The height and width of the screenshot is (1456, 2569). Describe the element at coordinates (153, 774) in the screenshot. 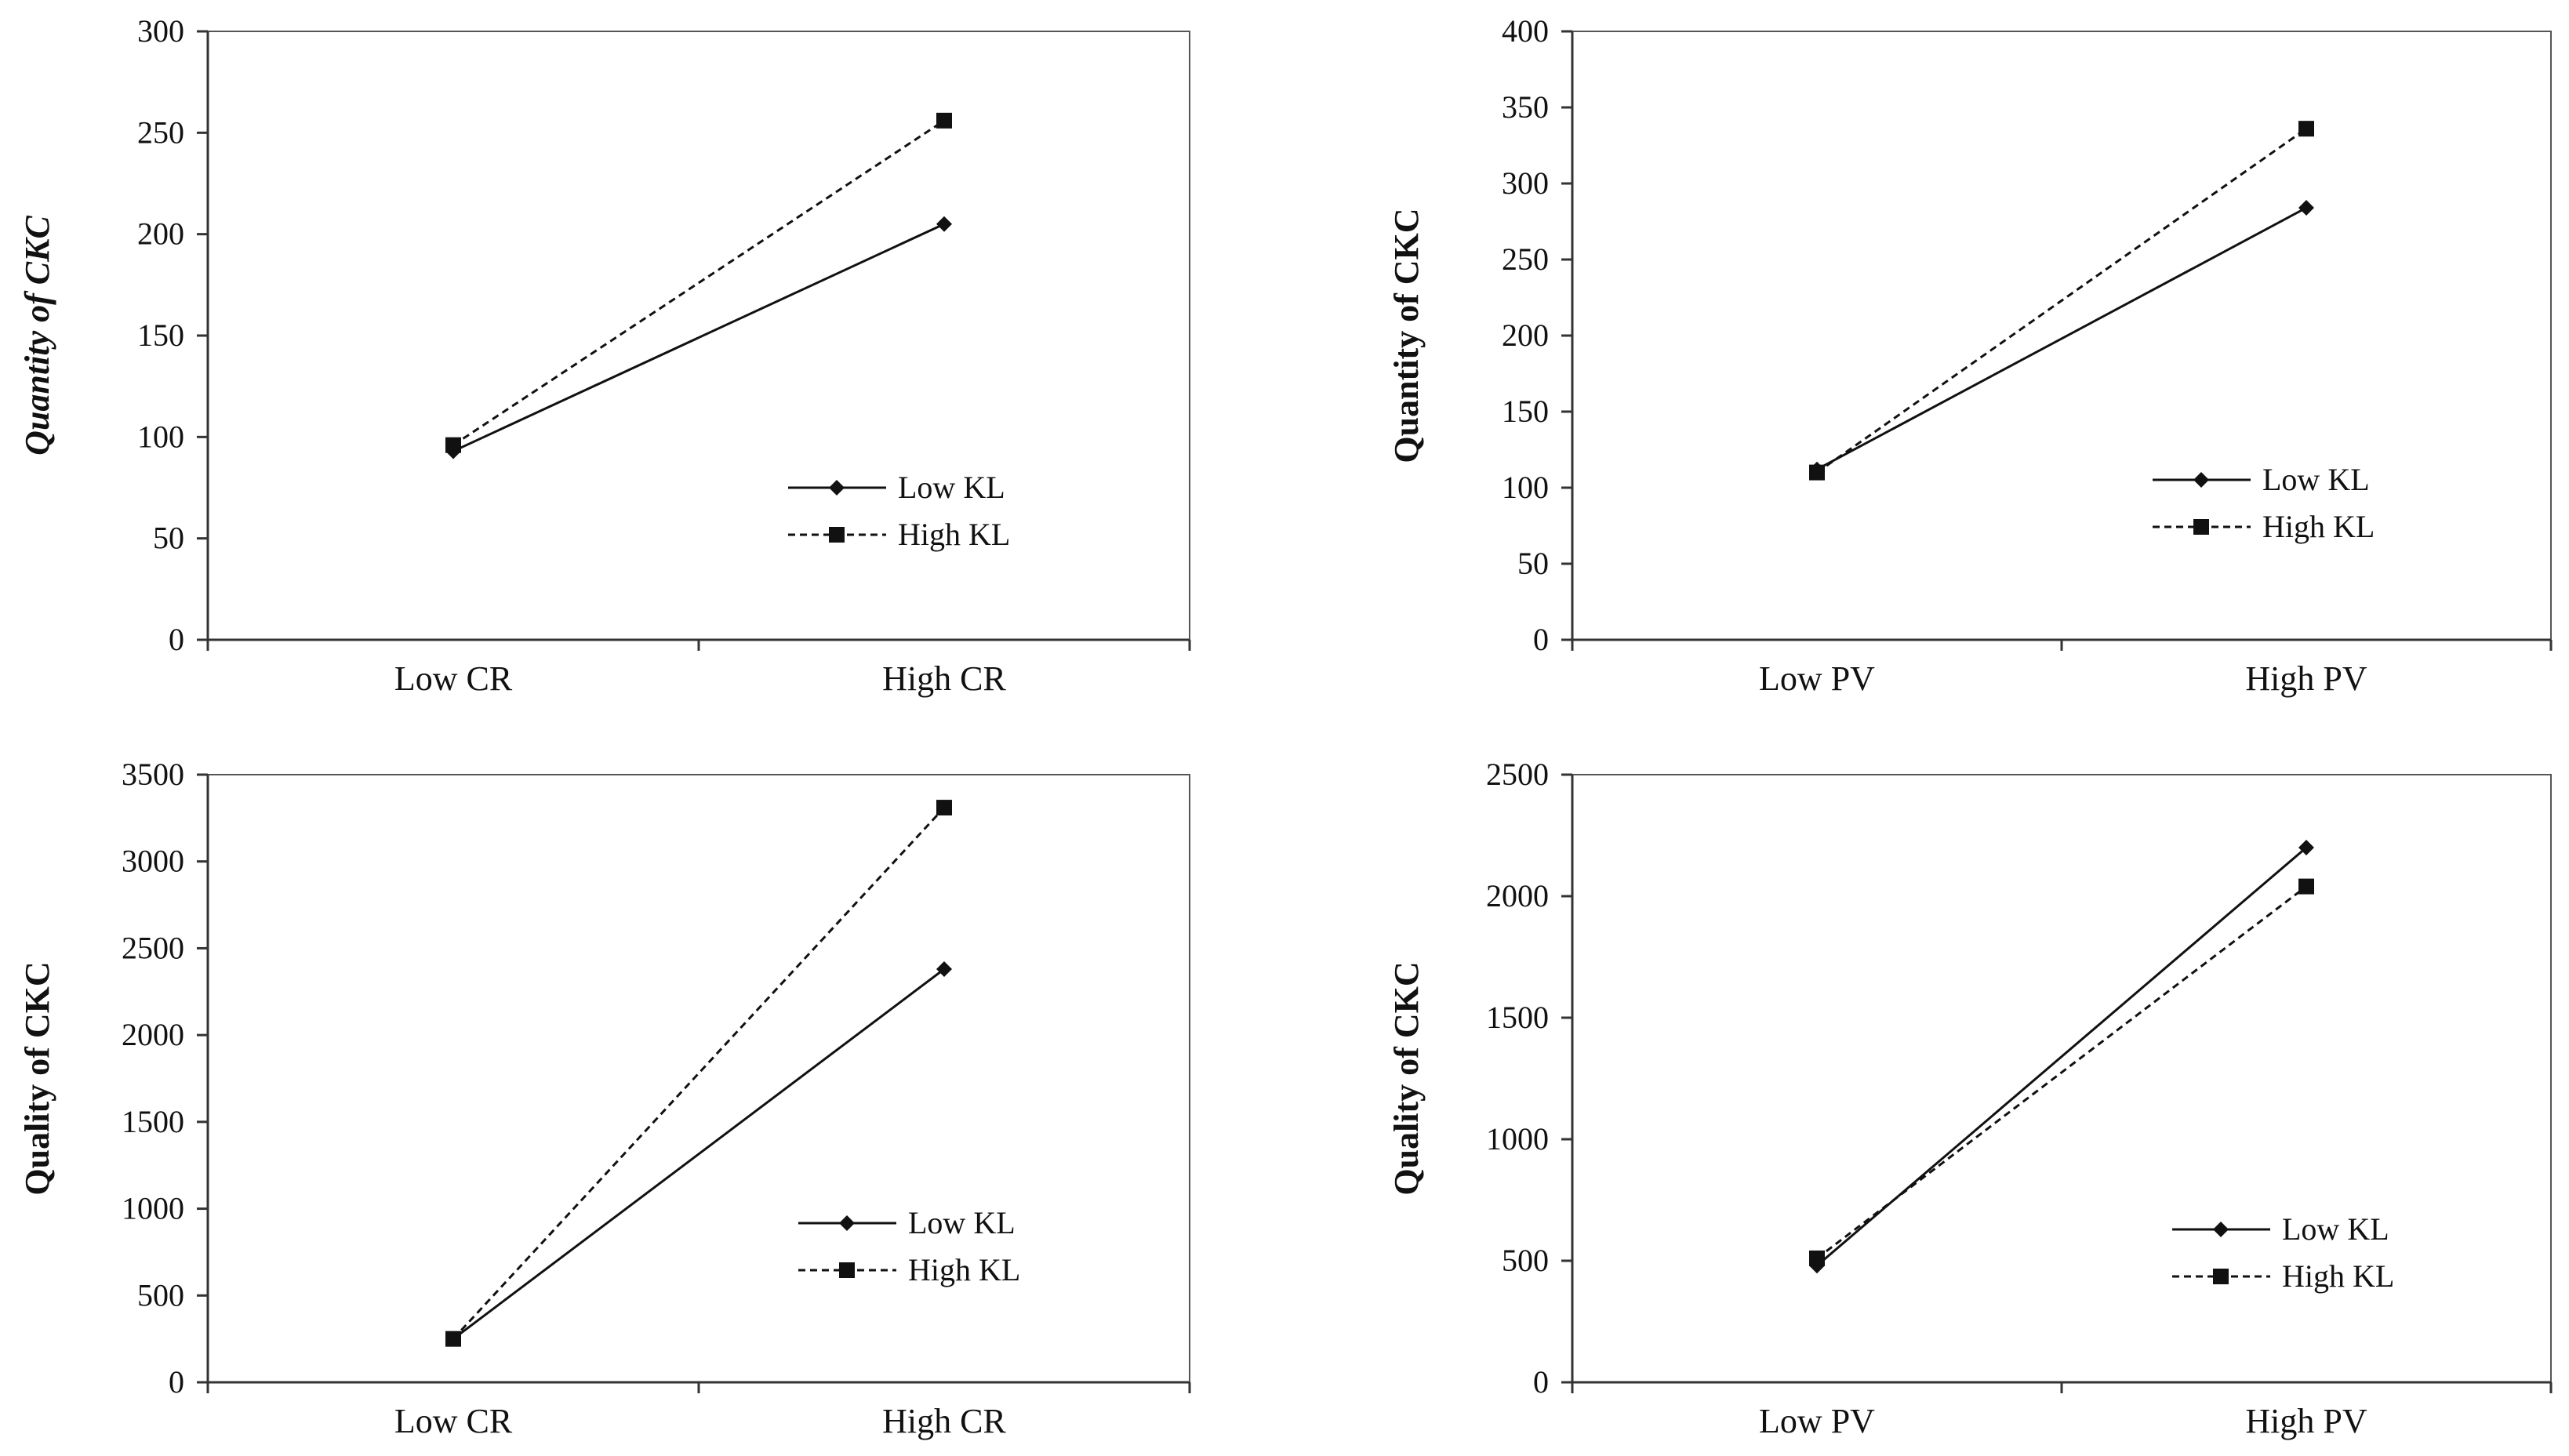

I see `y-tick-label: 3500` at that location.